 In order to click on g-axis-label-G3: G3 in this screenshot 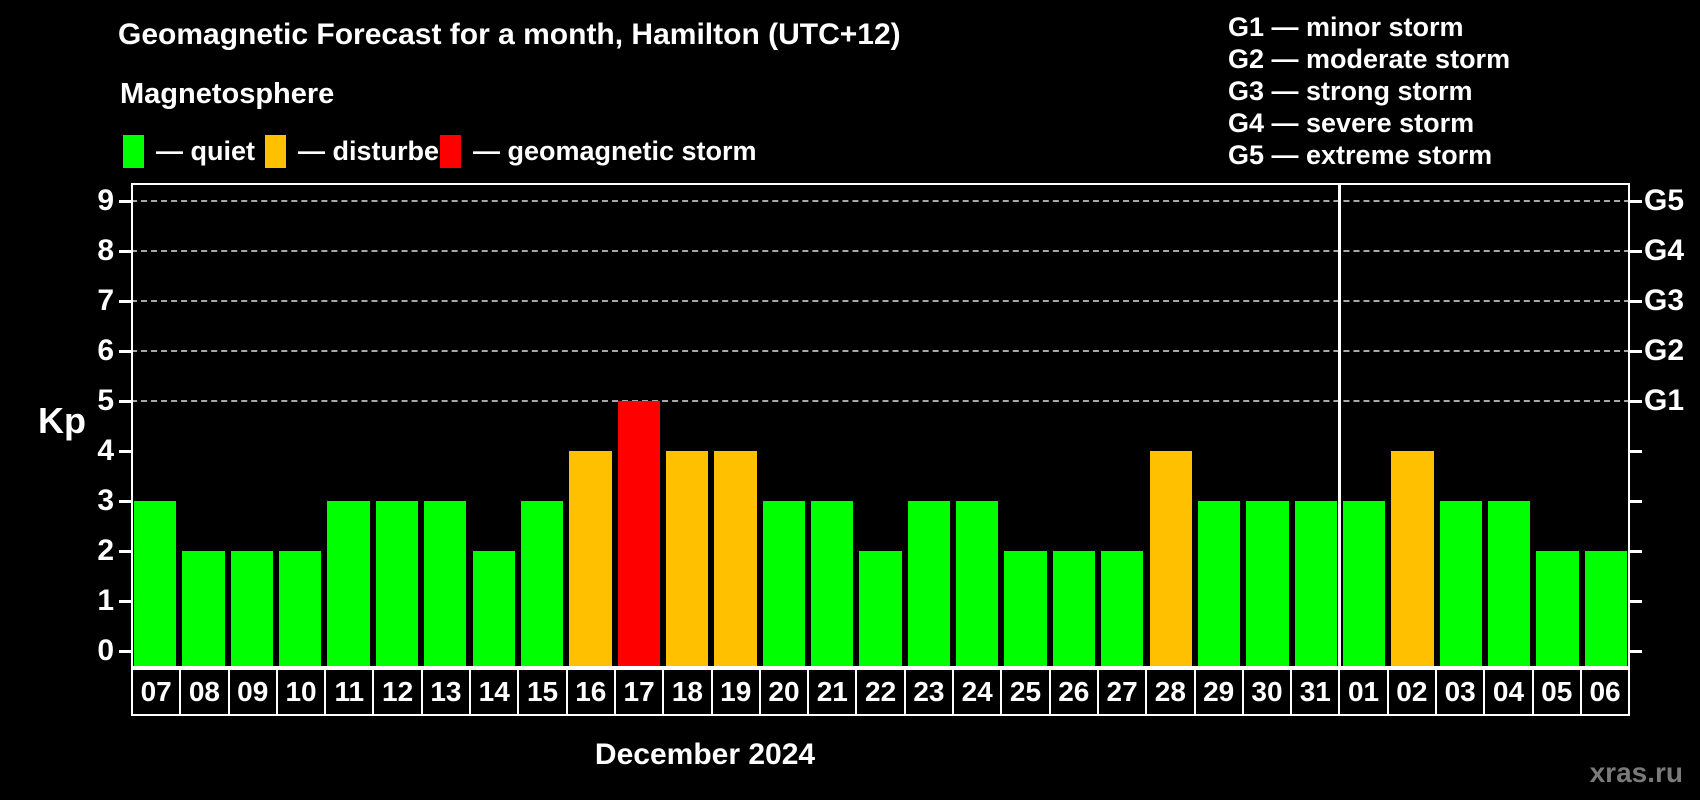, I will do `click(1664, 300)`.